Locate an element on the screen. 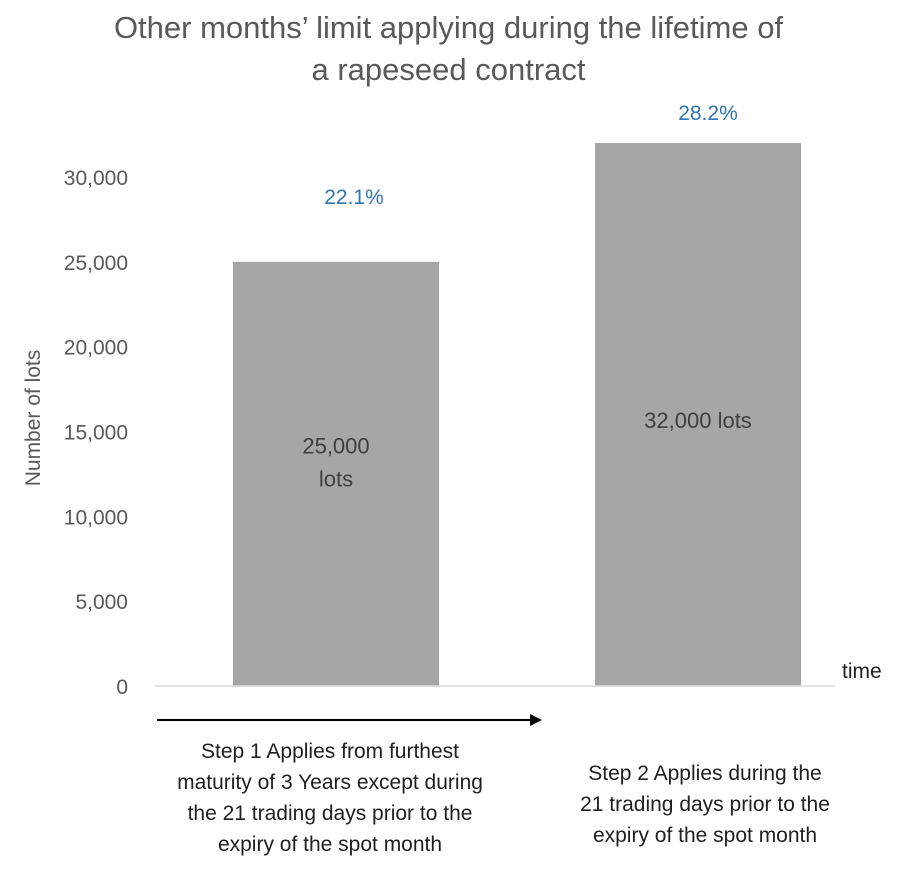 This screenshot has width=897, height=870. y-tick-label: 20,000 is located at coordinates (96, 348).